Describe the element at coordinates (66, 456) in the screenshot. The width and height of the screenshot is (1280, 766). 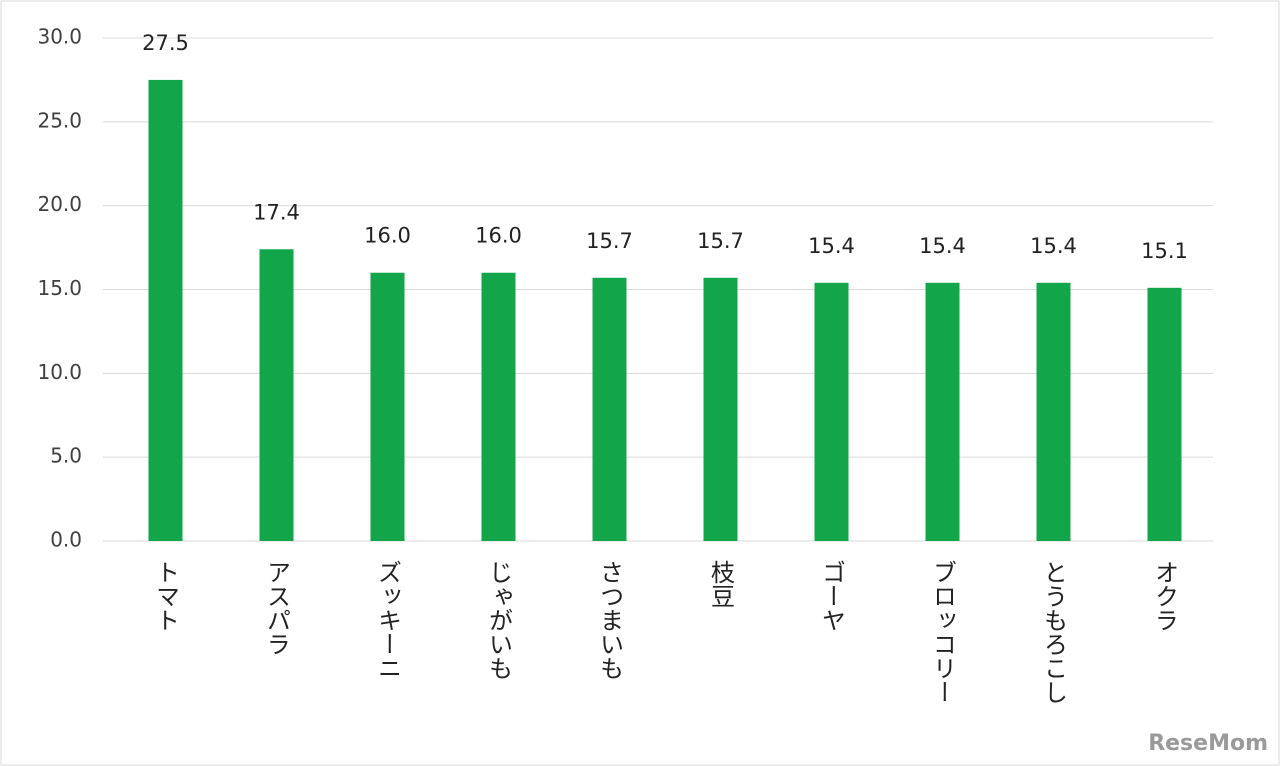
I see `y-tick-label: 5.0` at that location.